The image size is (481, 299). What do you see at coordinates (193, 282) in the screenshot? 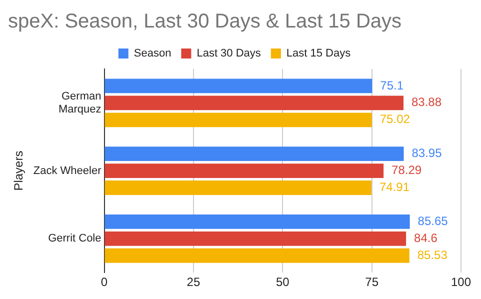
I see `x-tick-label: 25` at bounding box center [193, 282].